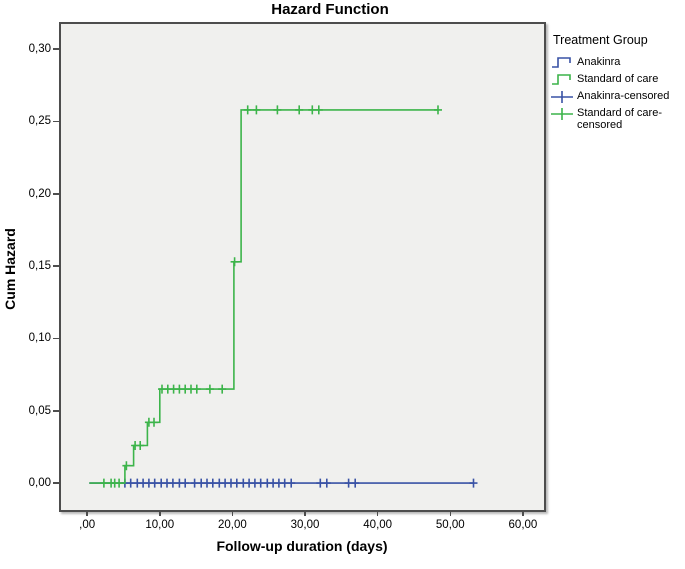 The width and height of the screenshot is (685, 569). I want to click on x-tick-label: 50,00, so click(450, 525).